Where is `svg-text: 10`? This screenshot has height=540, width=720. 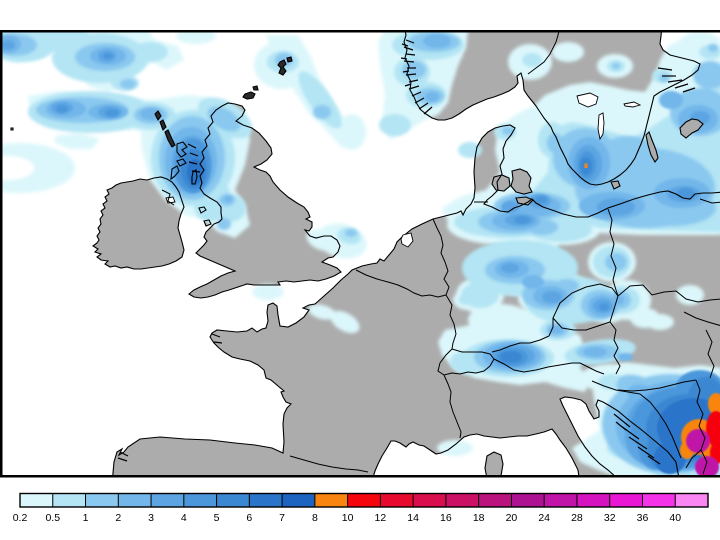
svg-text: 10 is located at coordinates (348, 518).